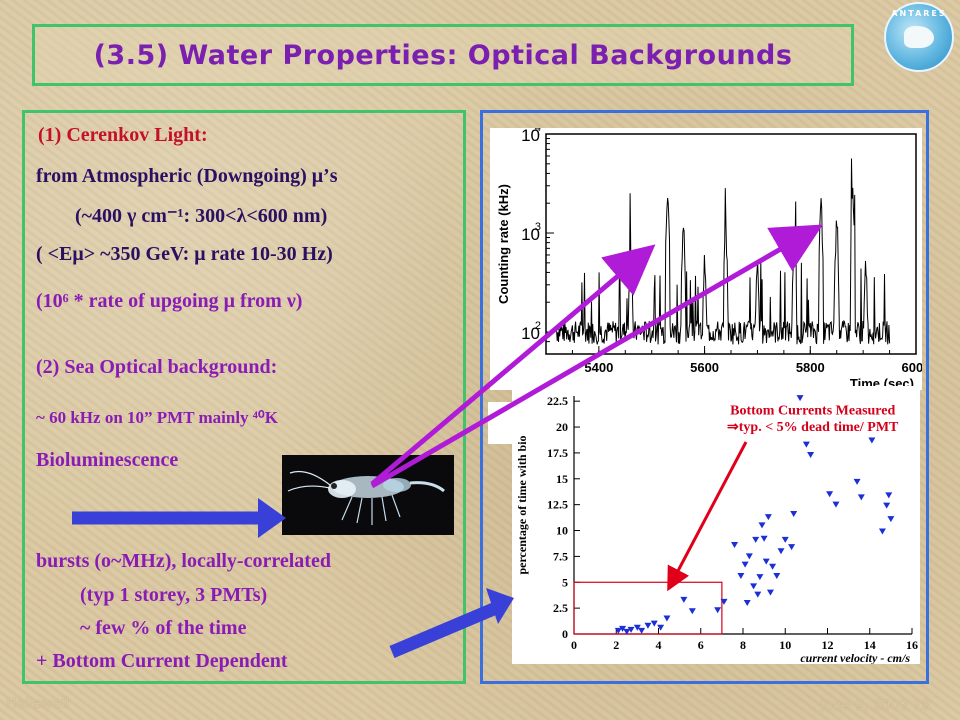 Image resolution: width=960 pixels, height=720 pixels. Describe the element at coordinates (701, 645) in the screenshot. I see `x-tick-label: 6` at that location.